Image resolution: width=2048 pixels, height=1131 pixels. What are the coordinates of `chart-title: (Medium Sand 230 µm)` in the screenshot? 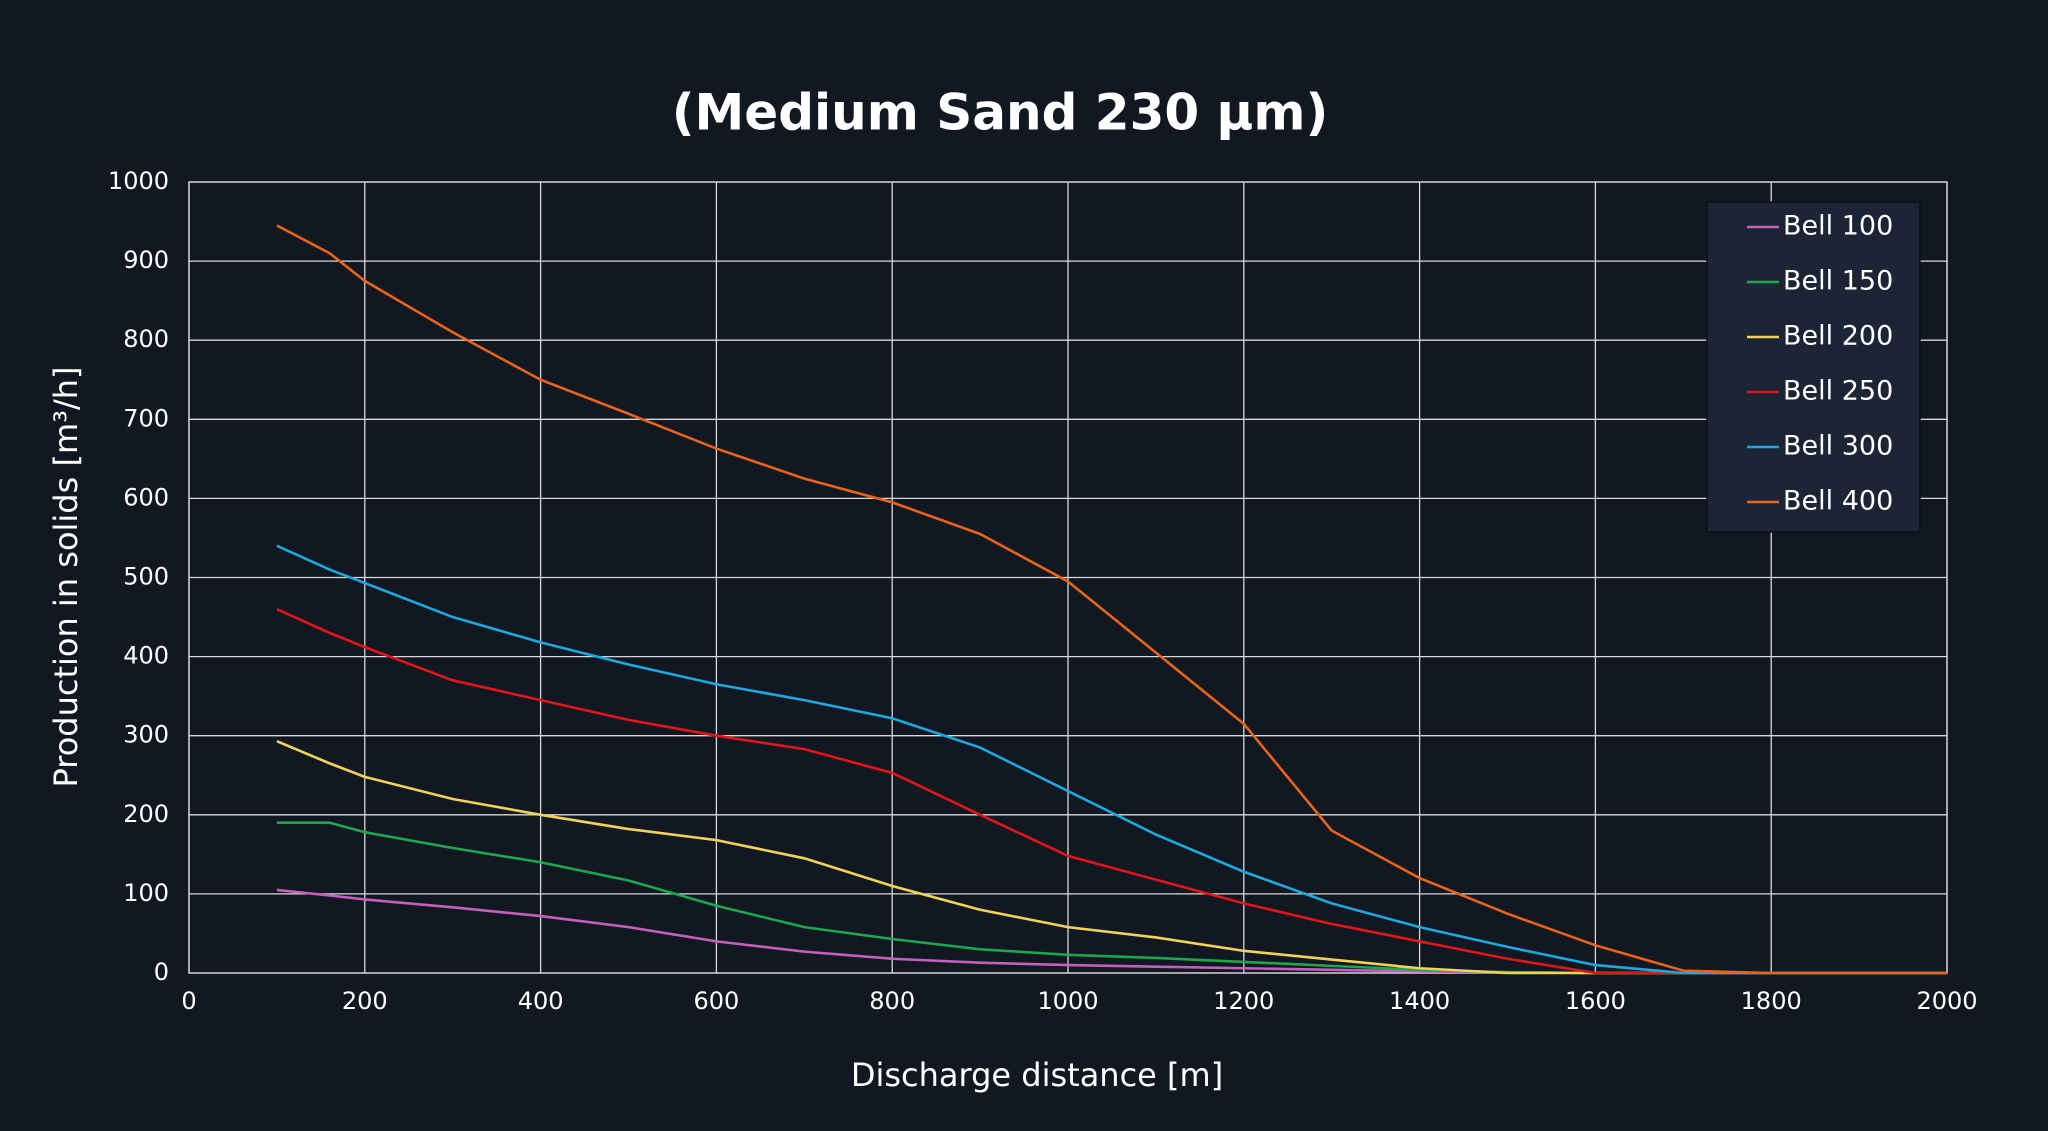 It's located at (1000, 113).